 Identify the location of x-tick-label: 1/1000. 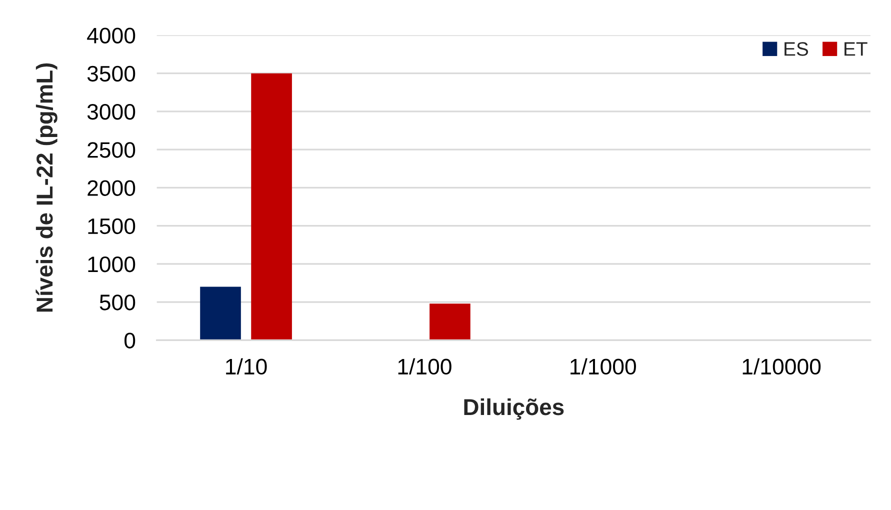
(603, 366).